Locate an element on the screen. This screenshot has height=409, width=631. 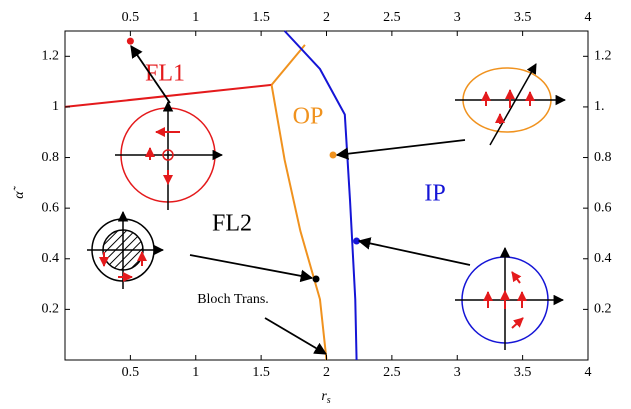
inset-ip is located at coordinates (510, 298).